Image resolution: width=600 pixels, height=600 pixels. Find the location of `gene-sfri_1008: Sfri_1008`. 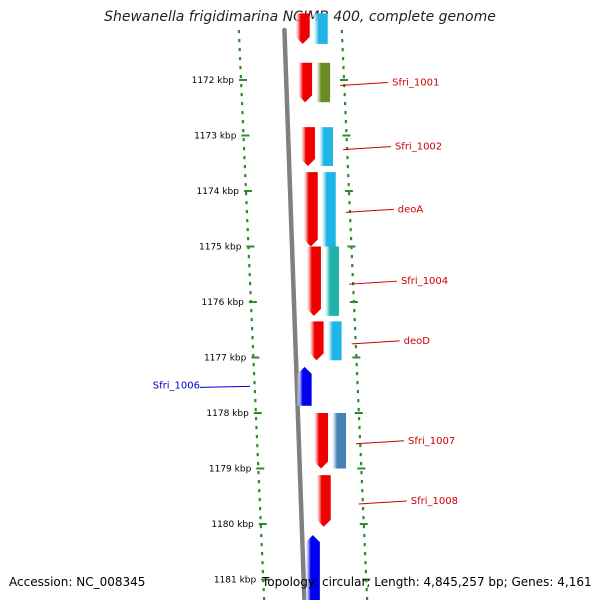

gene-sfri_1008: Sfri_1008 is located at coordinates (387, 501).